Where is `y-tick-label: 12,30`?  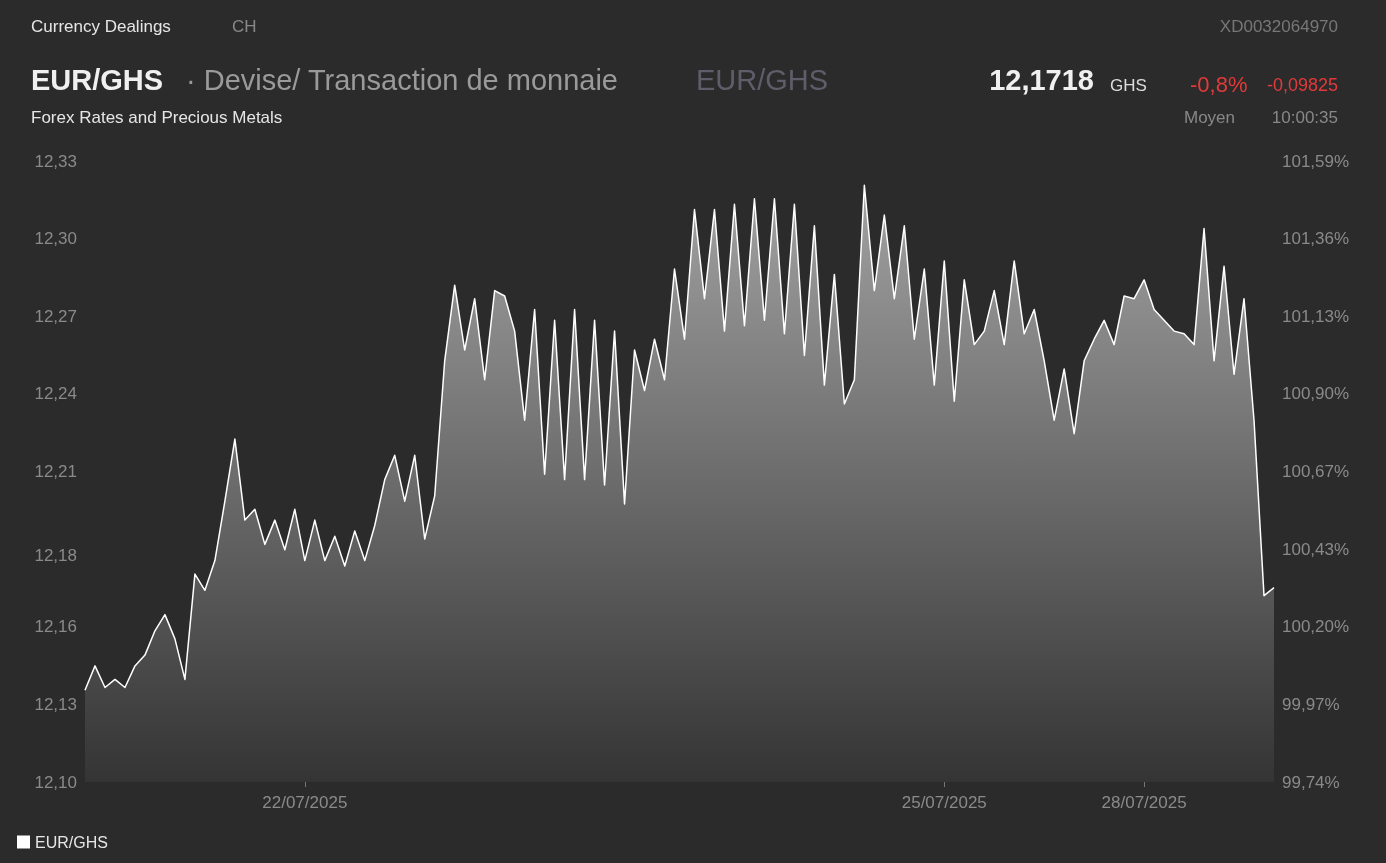
y-tick-label: 12,30 is located at coordinates (55, 239).